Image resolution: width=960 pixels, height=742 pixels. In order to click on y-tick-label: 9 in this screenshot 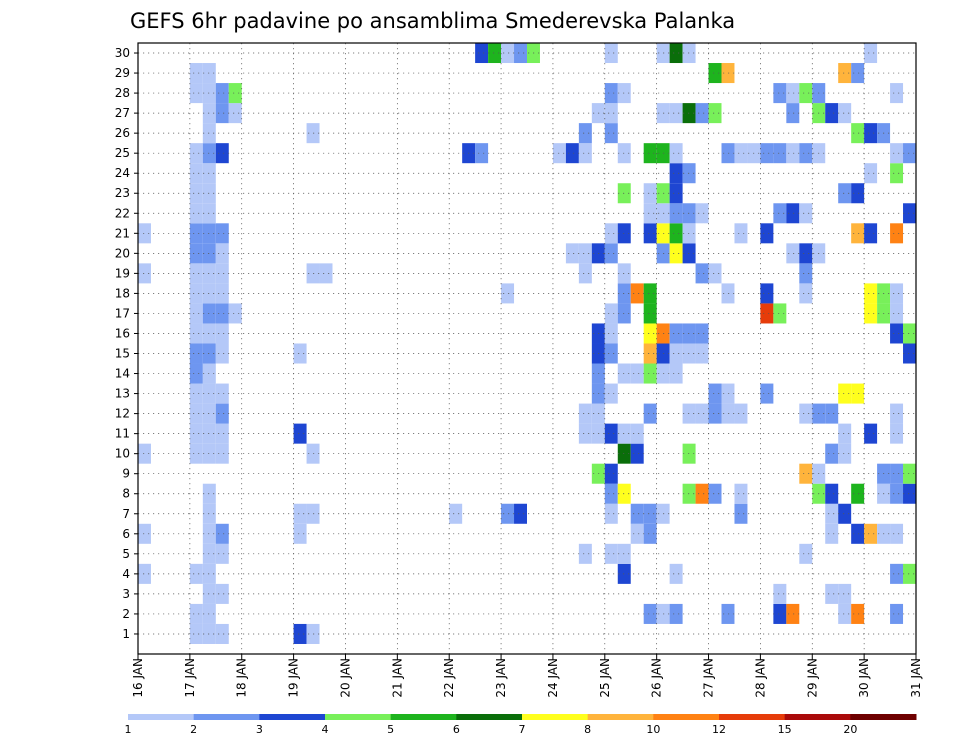, I will do `click(126, 474)`.